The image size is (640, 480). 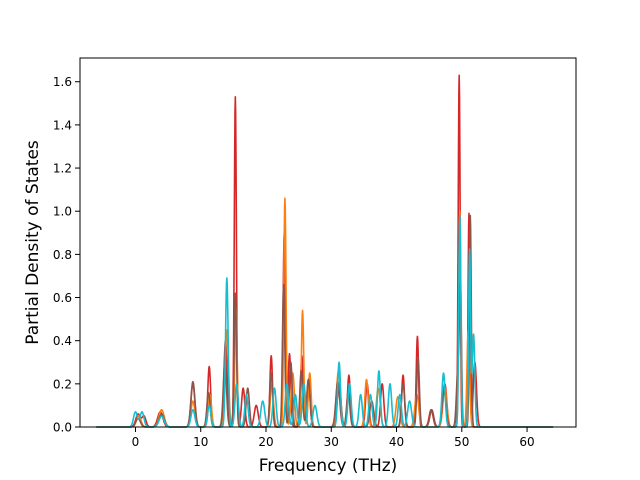 I want to click on y-tick-label: 0.6, so click(x=62, y=298).